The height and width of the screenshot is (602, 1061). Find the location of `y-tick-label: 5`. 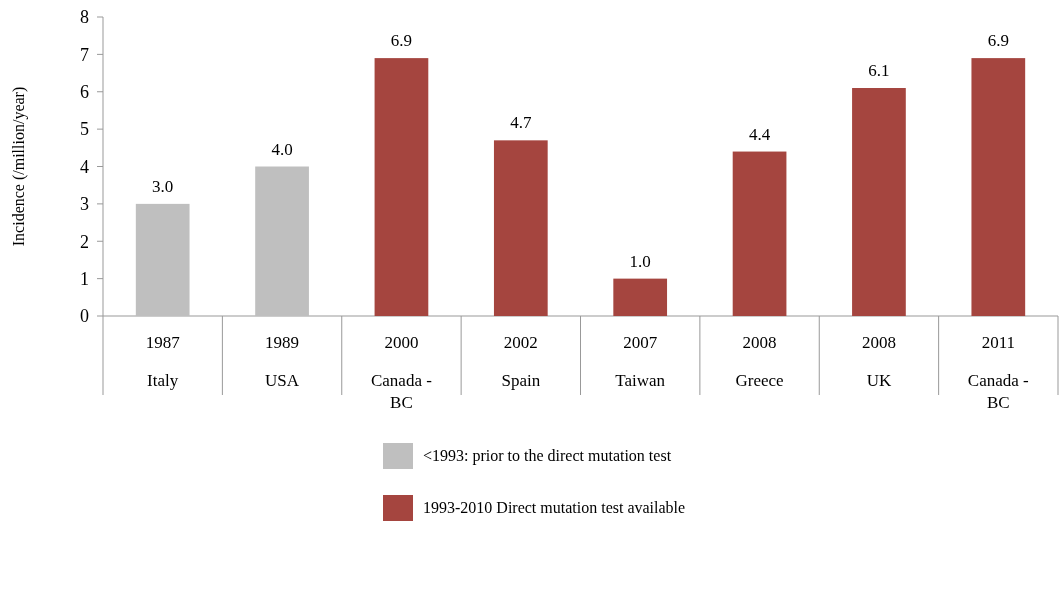

y-tick-label: 5 is located at coordinates (84, 129).